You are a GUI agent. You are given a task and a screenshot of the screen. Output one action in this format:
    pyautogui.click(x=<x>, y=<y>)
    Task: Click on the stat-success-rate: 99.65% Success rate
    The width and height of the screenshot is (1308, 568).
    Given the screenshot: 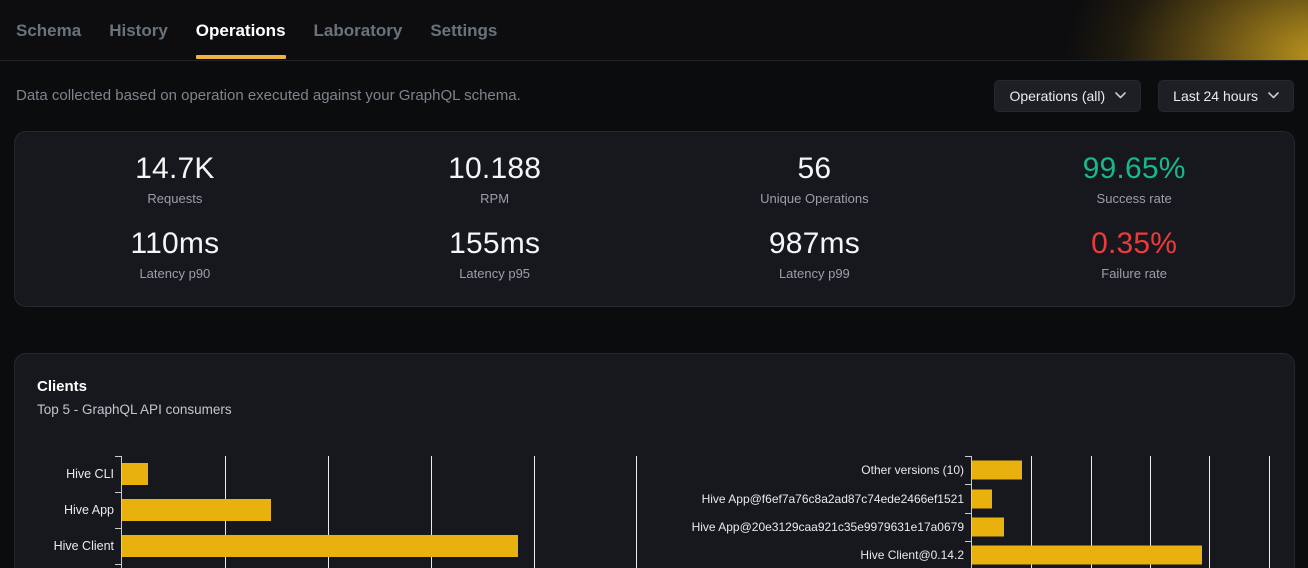 What is the action you would take?
    pyautogui.click(x=1134, y=179)
    